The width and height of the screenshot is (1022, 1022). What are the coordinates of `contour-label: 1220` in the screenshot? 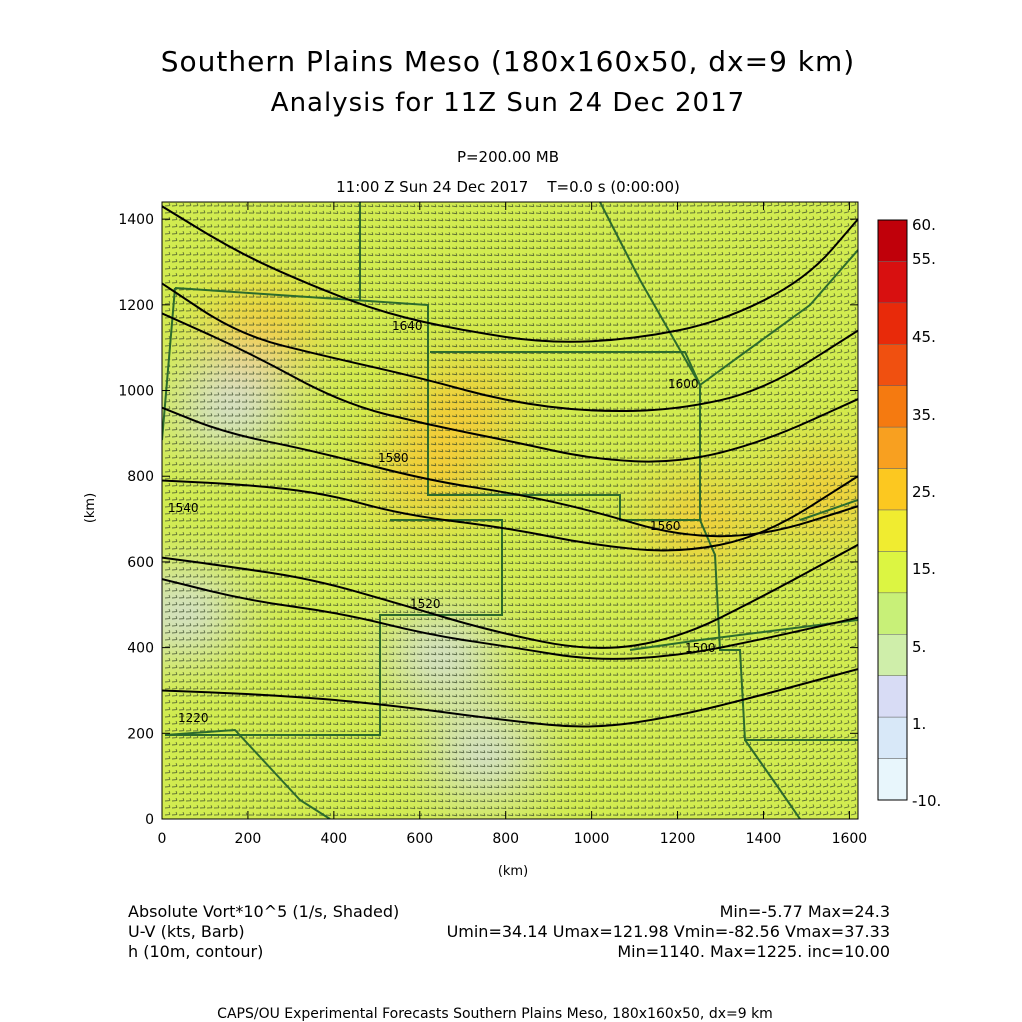 It's located at (193, 718).